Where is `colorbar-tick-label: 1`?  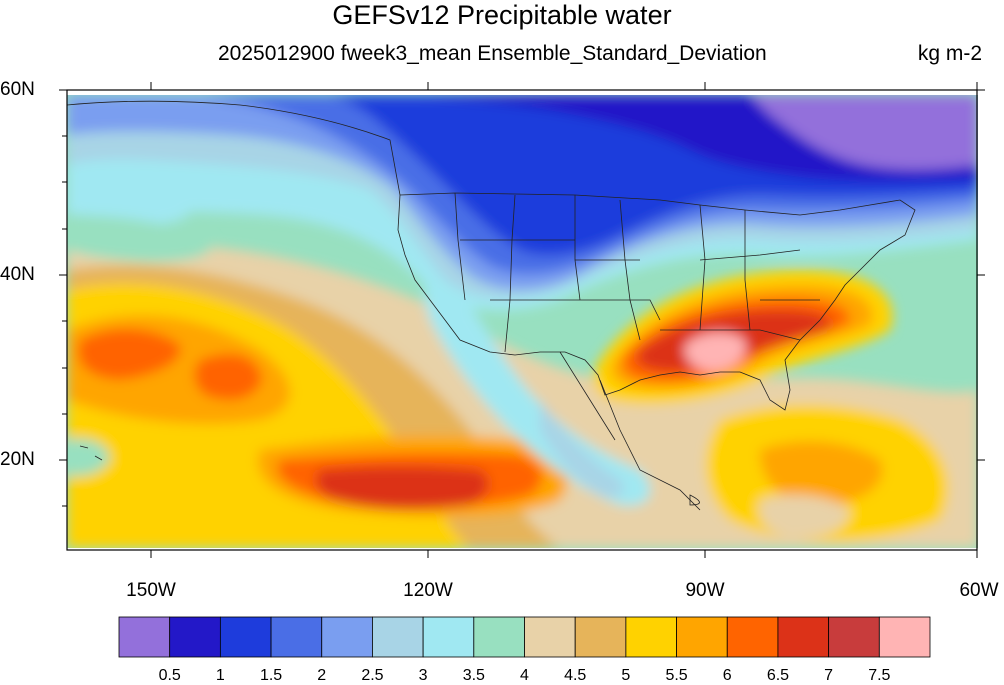
colorbar-tick-label: 1 is located at coordinates (220, 675).